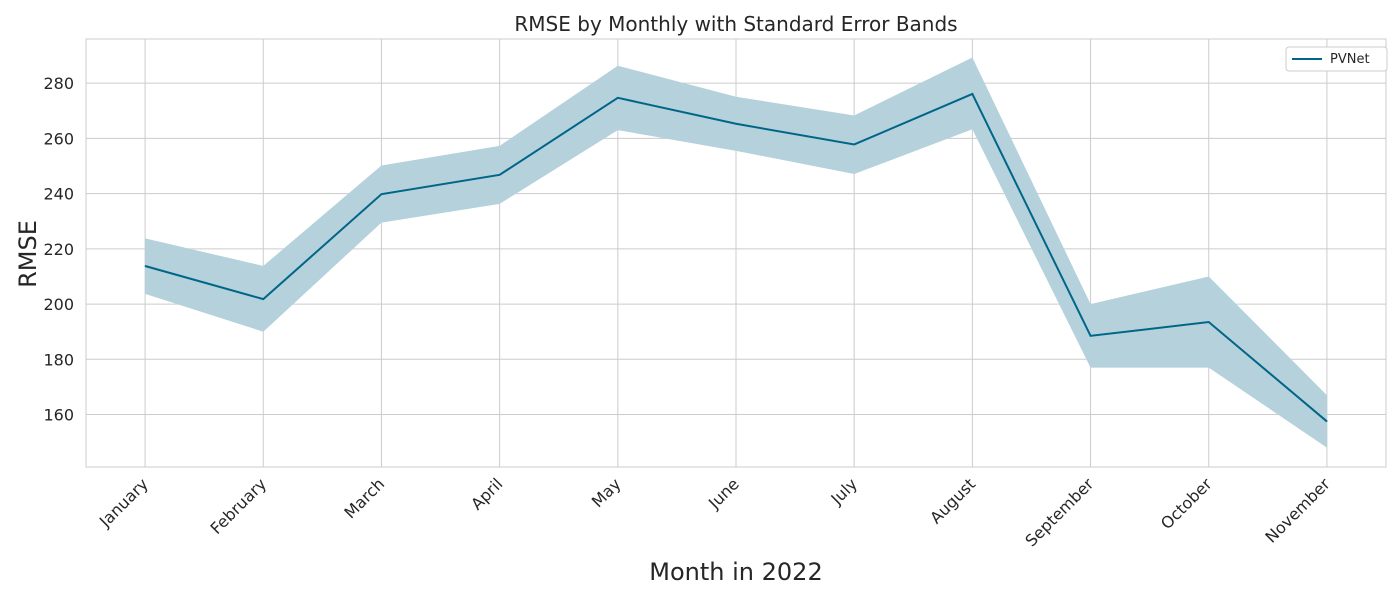  Describe the element at coordinates (952, 500) in the screenshot. I see `x-tick-label: August` at that location.